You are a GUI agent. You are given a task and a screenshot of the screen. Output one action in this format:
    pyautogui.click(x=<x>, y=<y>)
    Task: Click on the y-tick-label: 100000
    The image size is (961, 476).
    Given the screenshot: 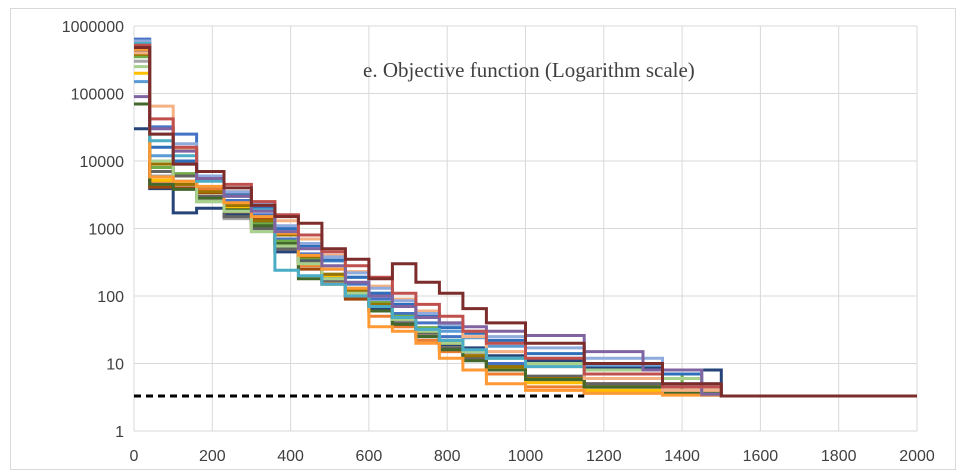 What is the action you would take?
    pyautogui.click(x=97, y=95)
    